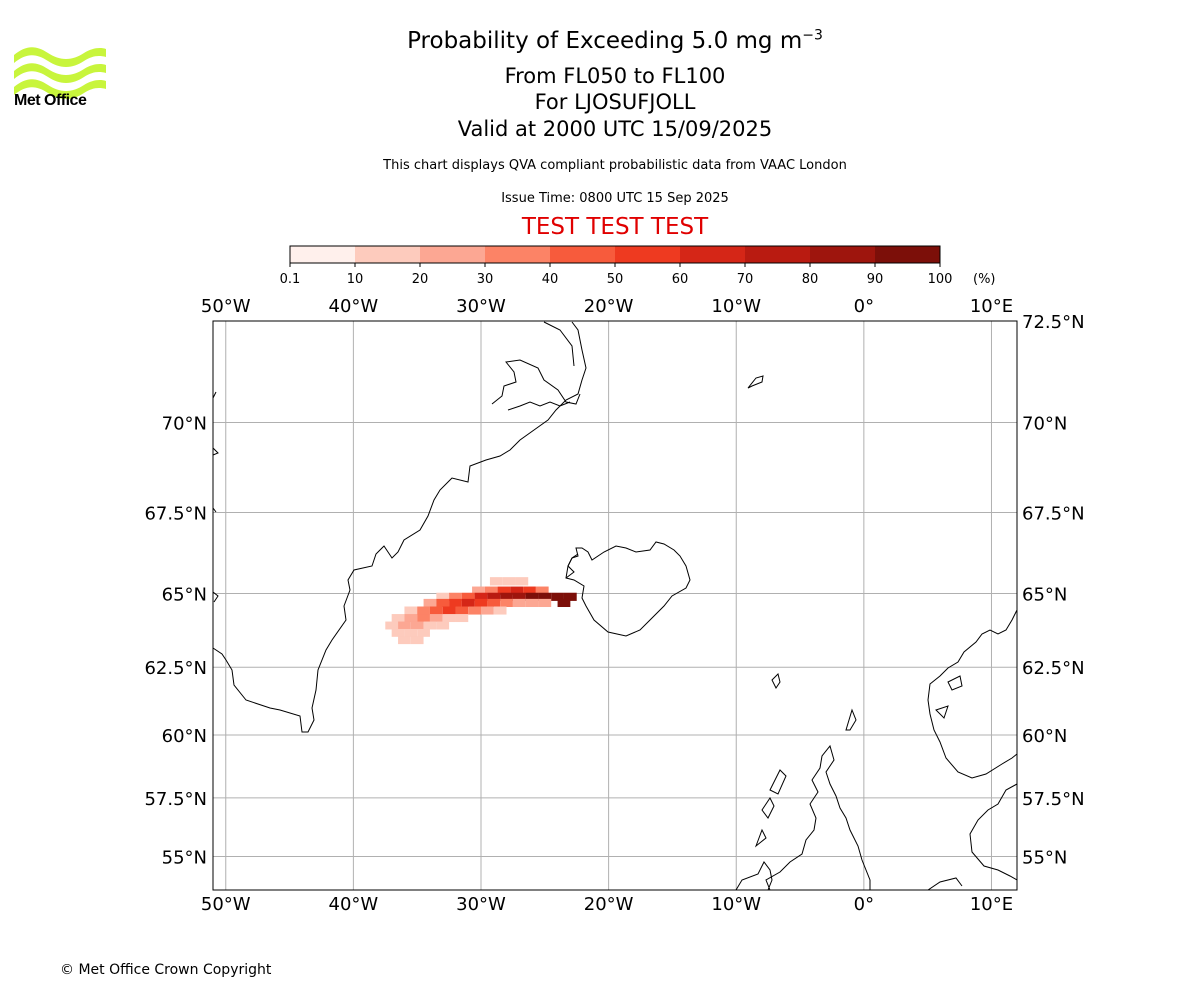 The height and width of the screenshot is (1000, 1200). I want to click on denmark, so click(945, 884).